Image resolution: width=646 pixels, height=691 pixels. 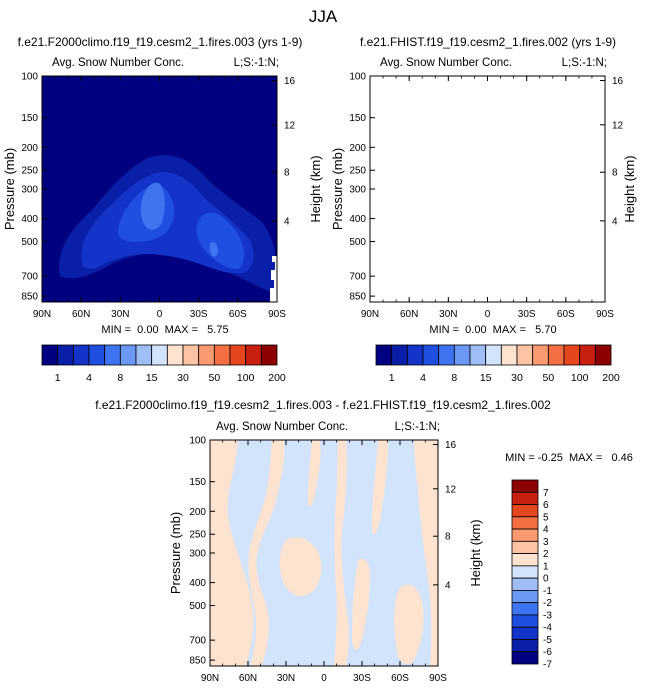 I want to click on contour-level-3-west, so click(x=474, y=213).